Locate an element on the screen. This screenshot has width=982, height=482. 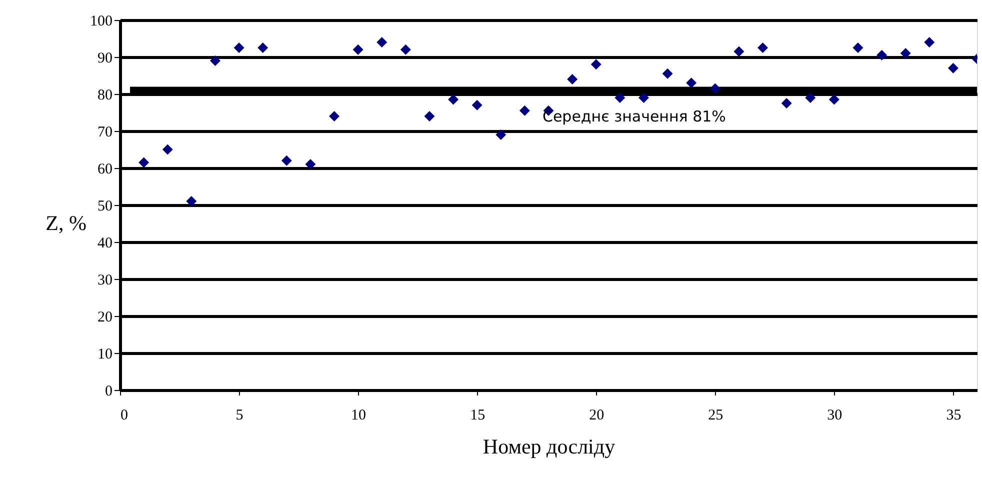
x-tick-label: 15 is located at coordinates (478, 416).